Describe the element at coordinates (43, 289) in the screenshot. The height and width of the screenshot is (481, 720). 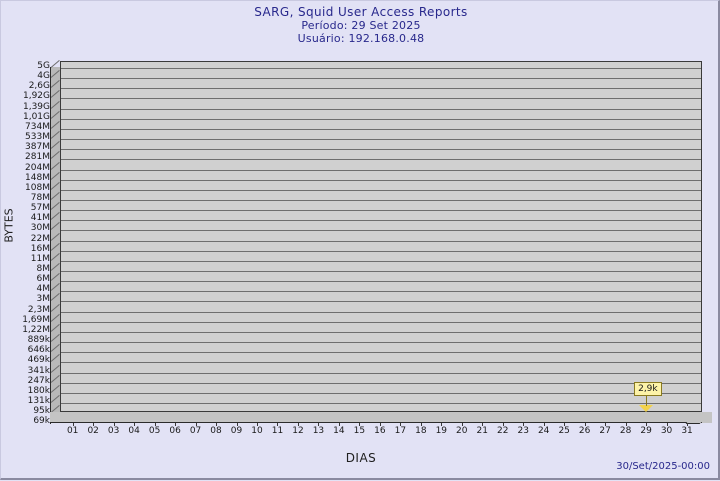
I see `y-axis-tick-label: 4M` at that location.